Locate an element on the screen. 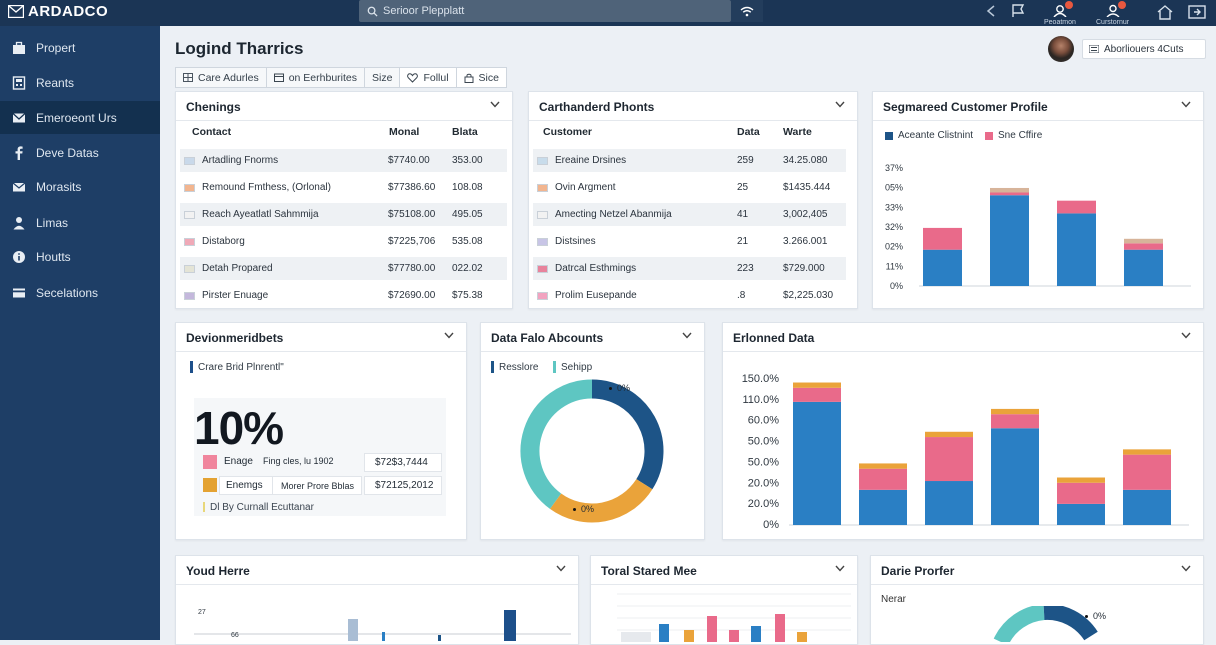  people-label: Peoatmon is located at coordinates (1060, 22).